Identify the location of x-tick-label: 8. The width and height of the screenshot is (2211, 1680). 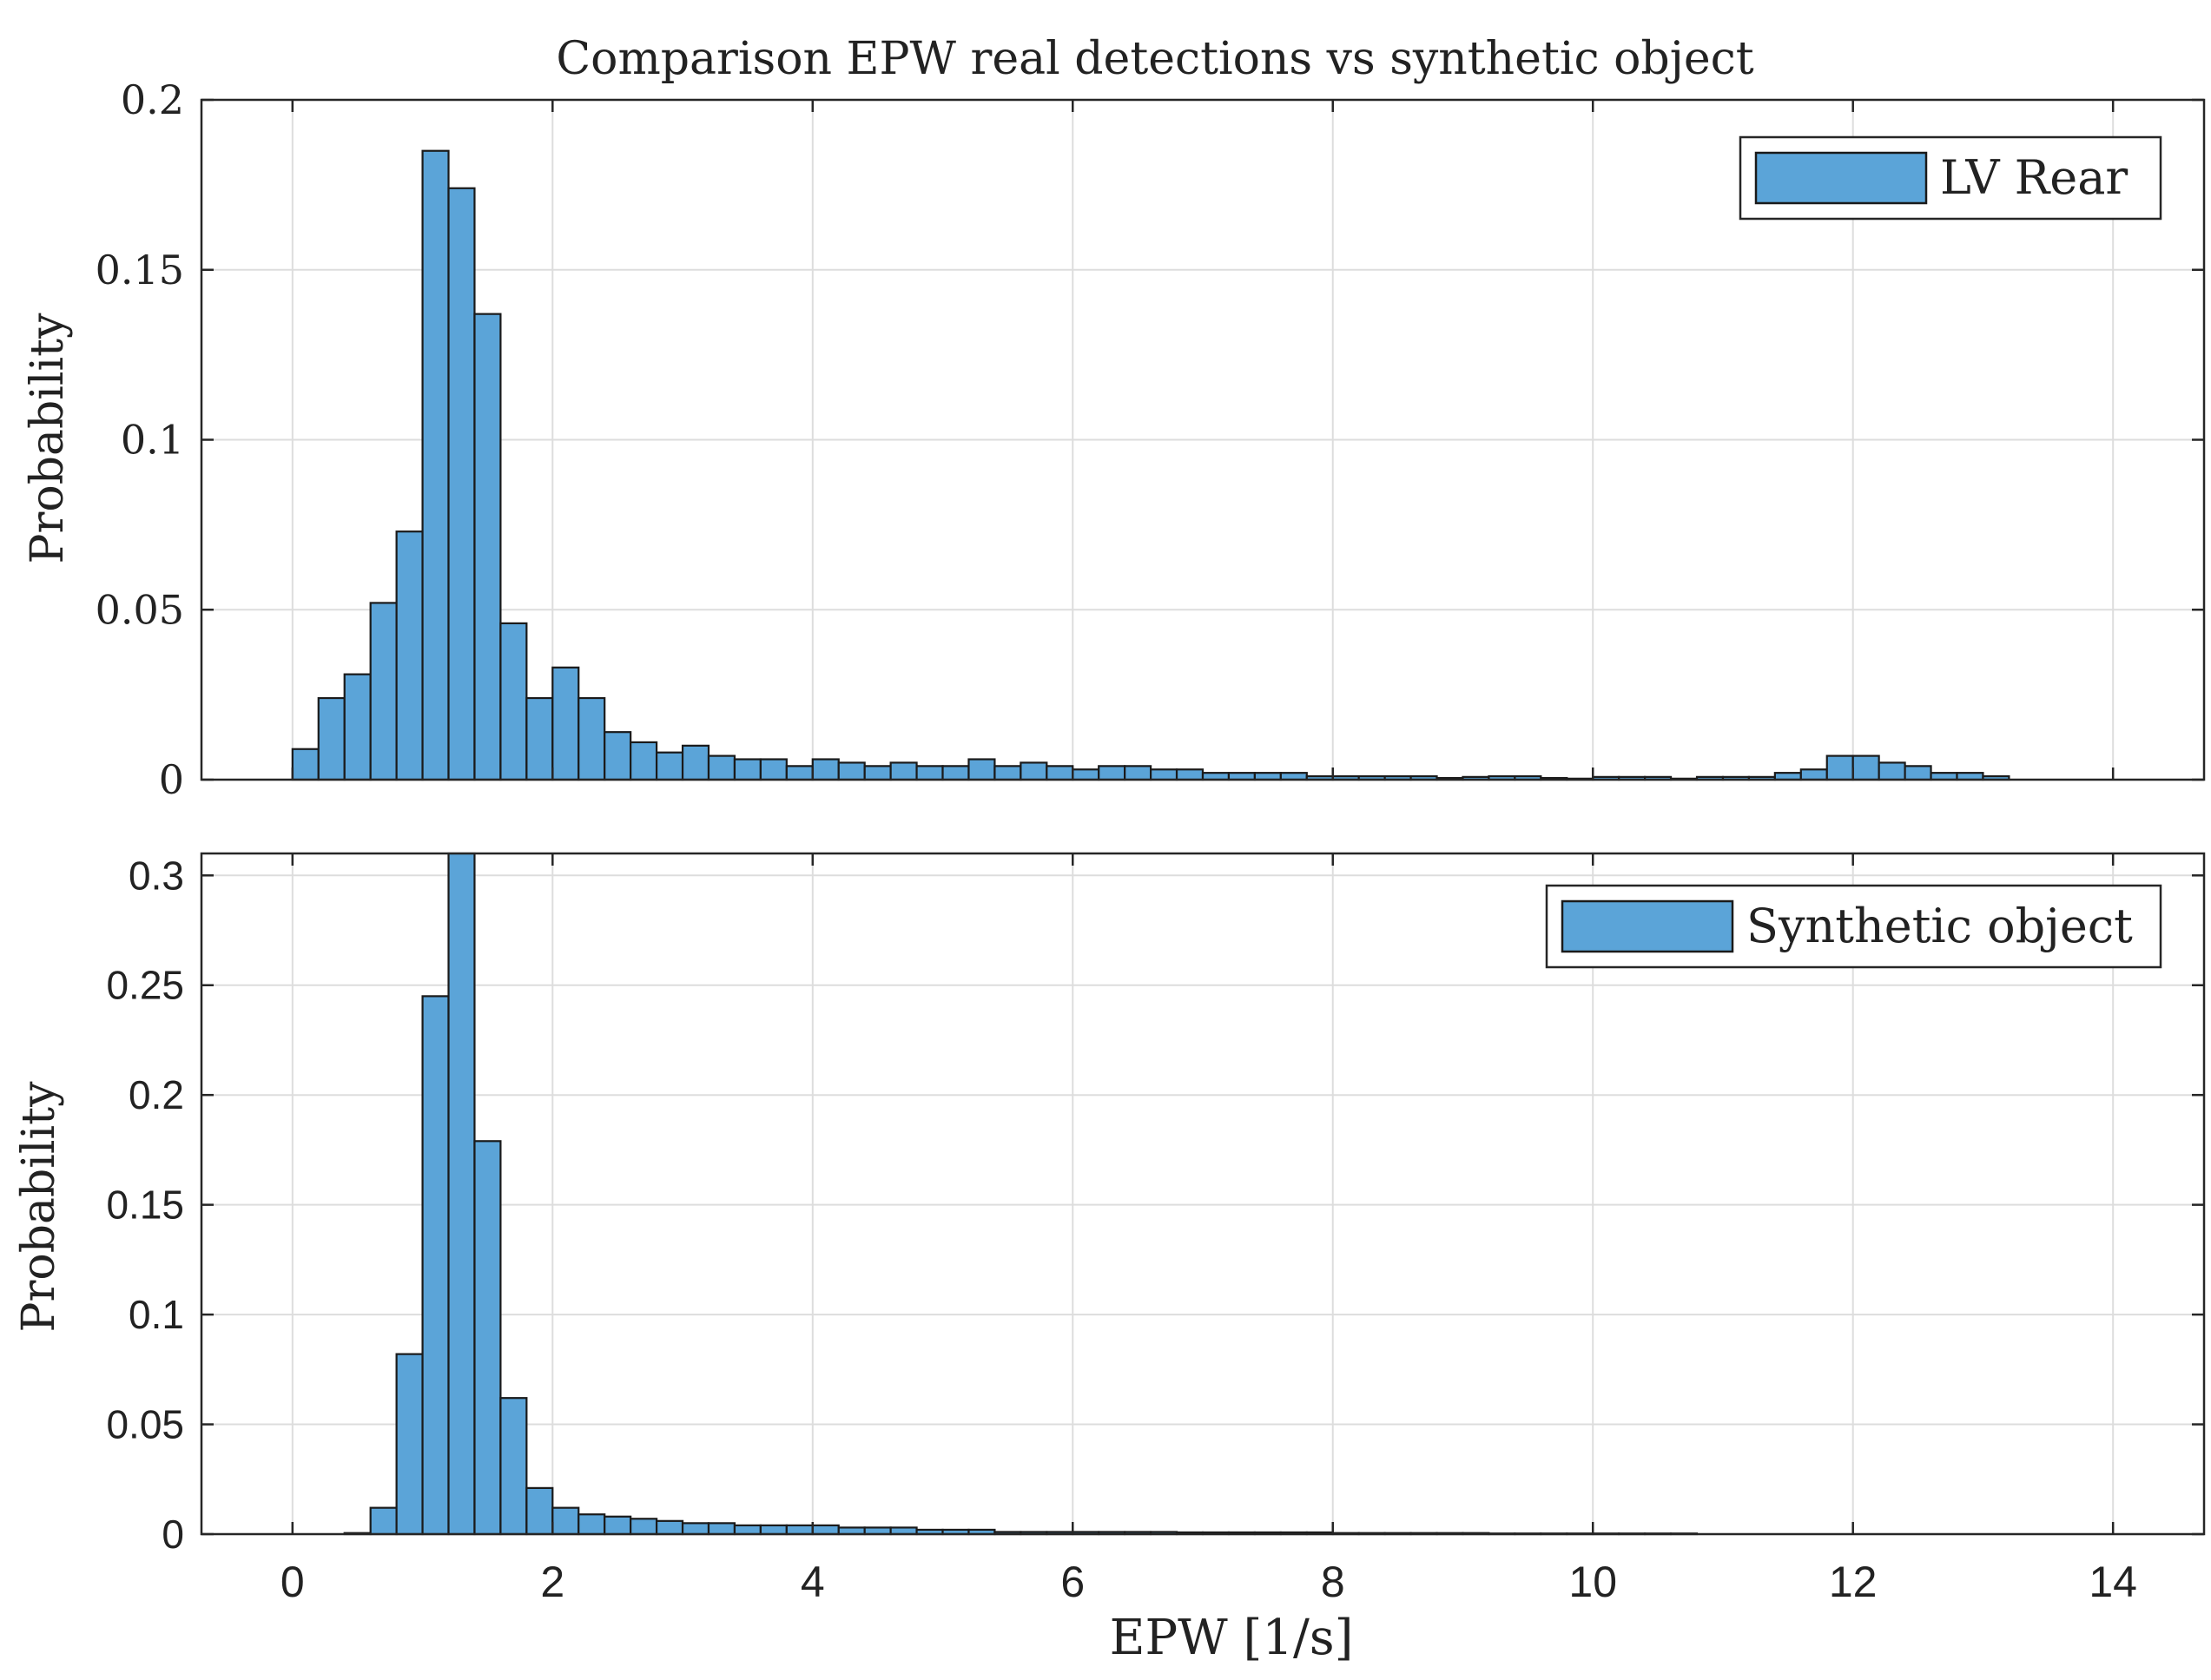
(1333, 1582).